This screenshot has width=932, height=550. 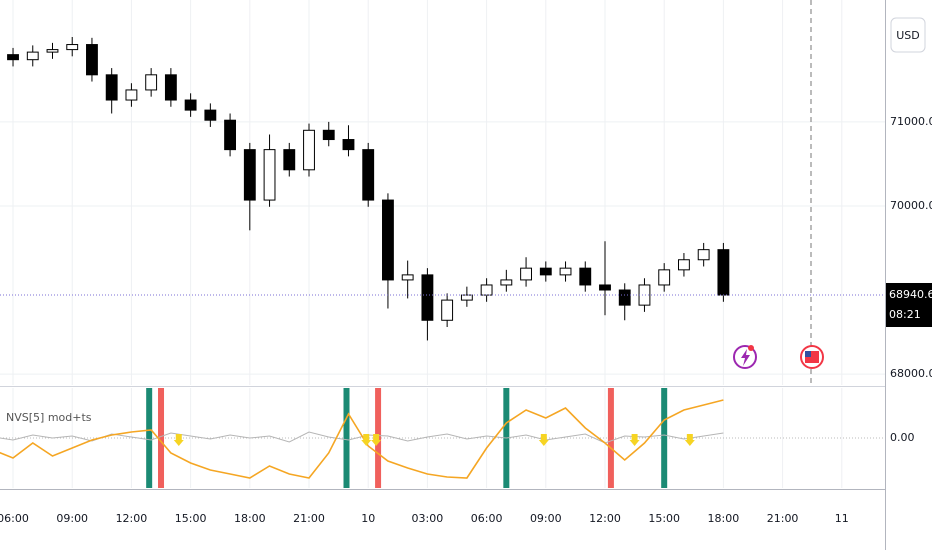 What do you see at coordinates (368, 518) in the screenshot?
I see `x-tick-label: 10` at bounding box center [368, 518].